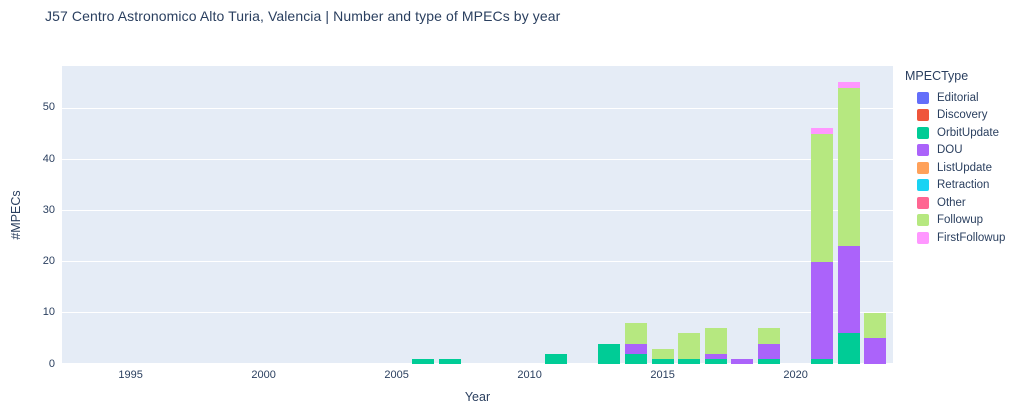 This screenshot has height=412, width=1024. Describe the element at coordinates (715, 341) in the screenshot. I see `bar-segment-2017-Followup` at that location.